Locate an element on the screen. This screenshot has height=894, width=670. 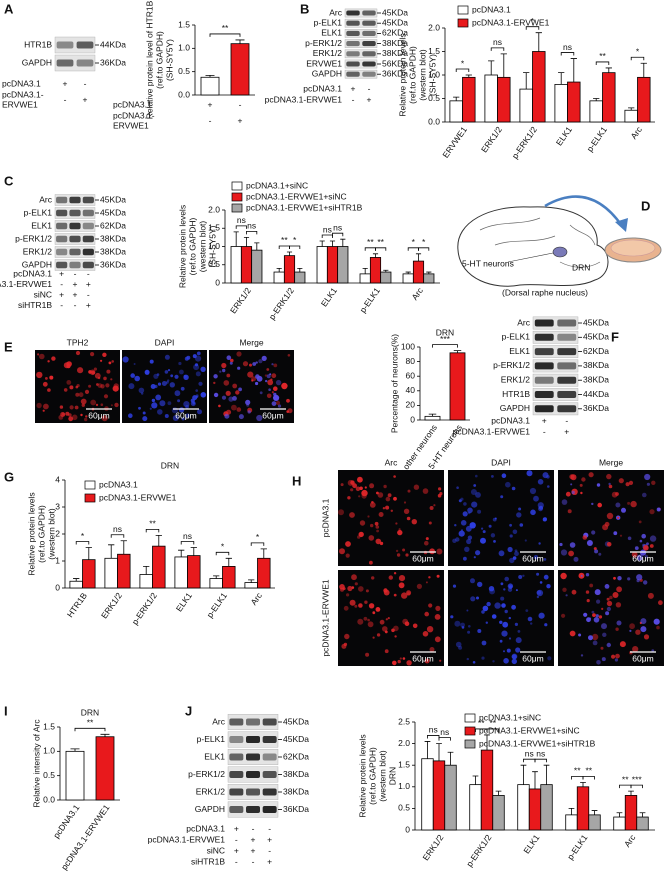
significance-label: * is located at coordinates (258, 537).